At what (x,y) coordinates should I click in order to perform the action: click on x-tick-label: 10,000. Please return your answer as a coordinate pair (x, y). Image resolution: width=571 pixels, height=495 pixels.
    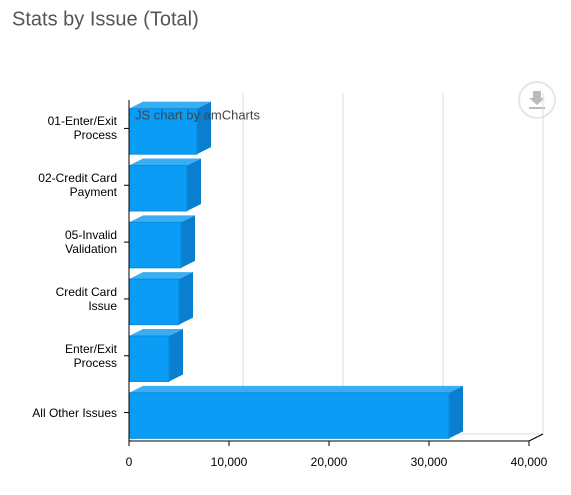
    Looking at the image, I should click on (229, 462).